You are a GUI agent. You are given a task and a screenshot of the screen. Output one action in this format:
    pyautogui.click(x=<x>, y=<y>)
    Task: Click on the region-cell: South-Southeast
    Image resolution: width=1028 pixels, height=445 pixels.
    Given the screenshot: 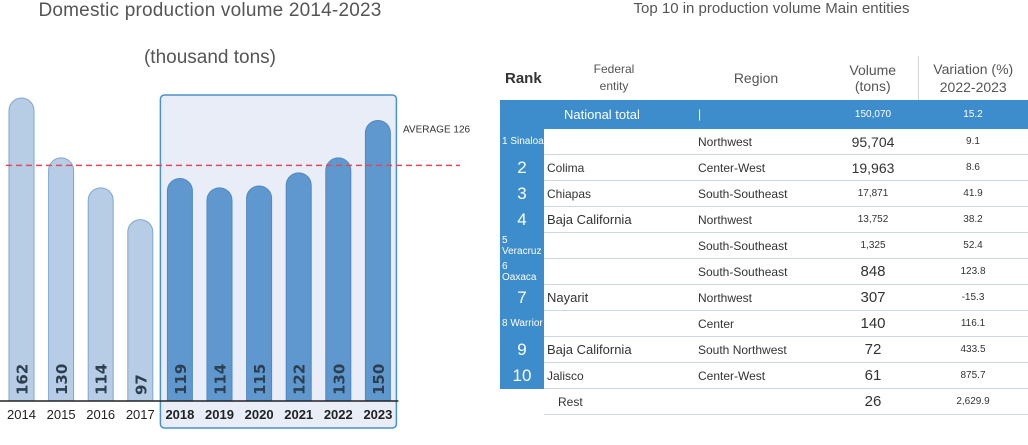 What is the action you would take?
    pyautogui.click(x=756, y=271)
    